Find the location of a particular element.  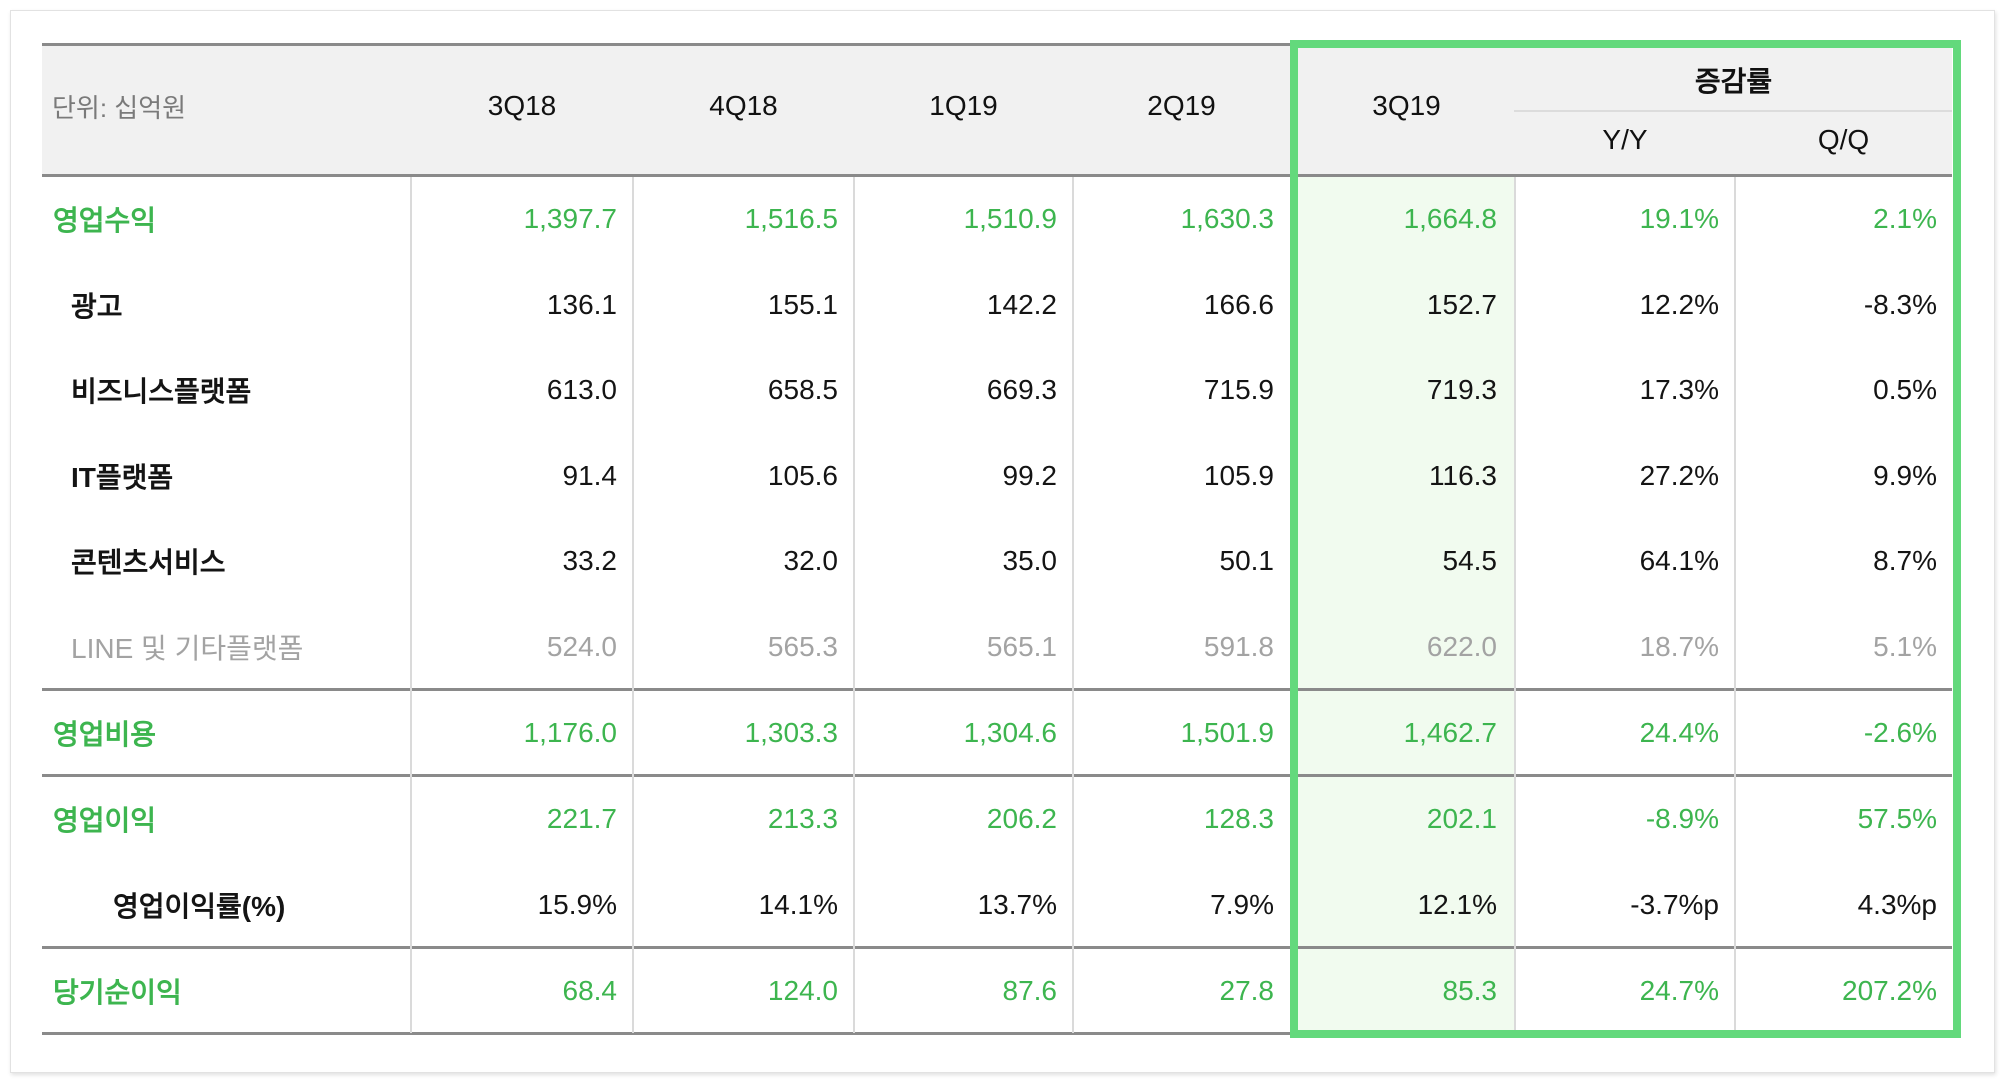

cell-1q19: 87.6 is located at coordinates (1030, 990).